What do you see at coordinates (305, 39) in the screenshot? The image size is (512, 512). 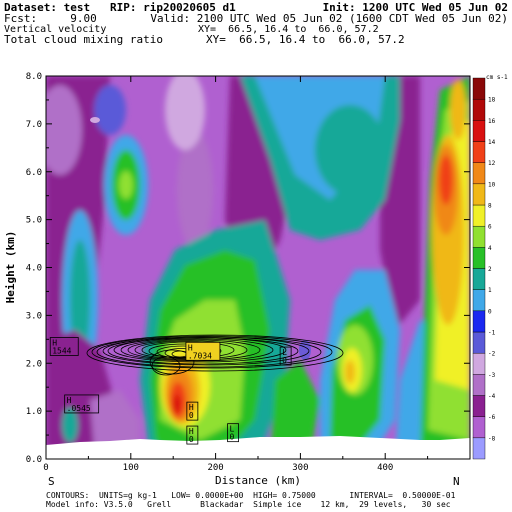 I see `xy2-line: XY= 66.5, 16.4 to 66.0, 57.2` at bounding box center [305, 39].